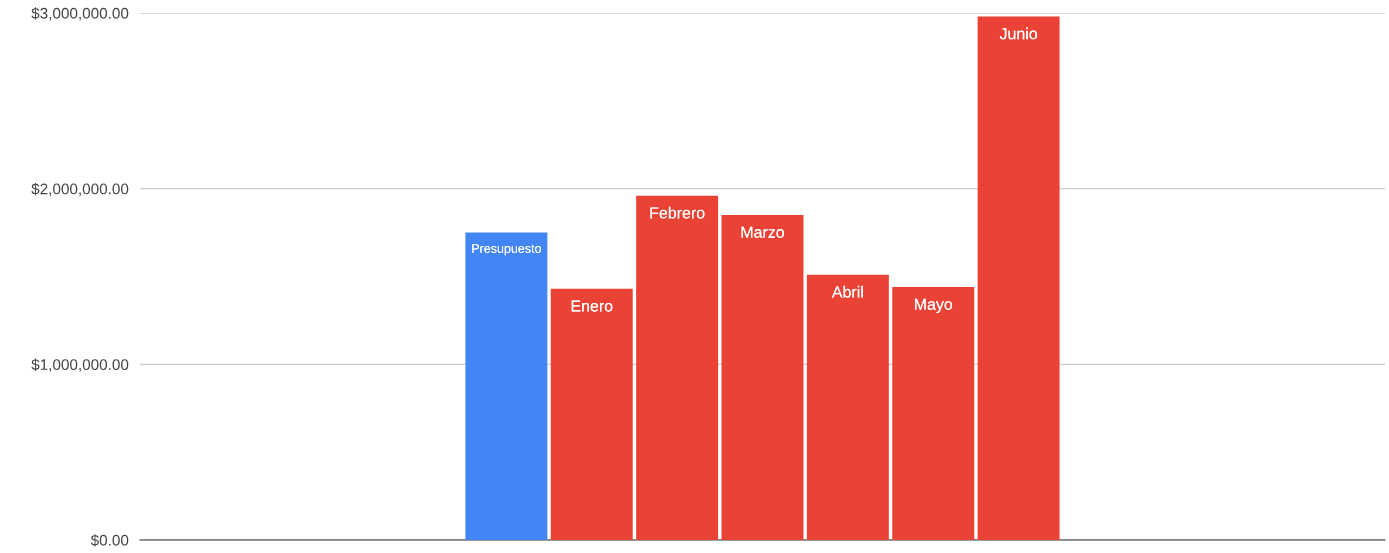  Describe the element at coordinates (80, 365) in the screenshot. I see `y-tick-label: $1,000,000.00` at that location.